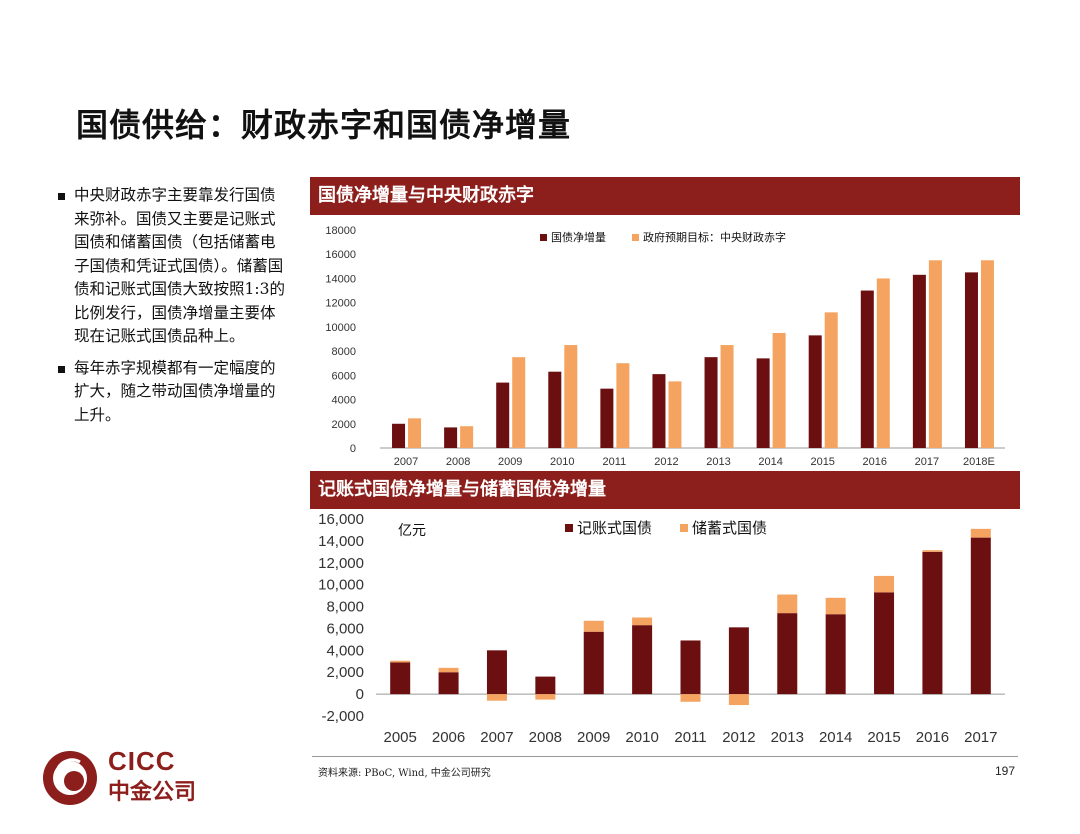  Describe the element at coordinates (140, 778) in the screenshot. I see `cicc-logo: CICC 中金公司` at that location.